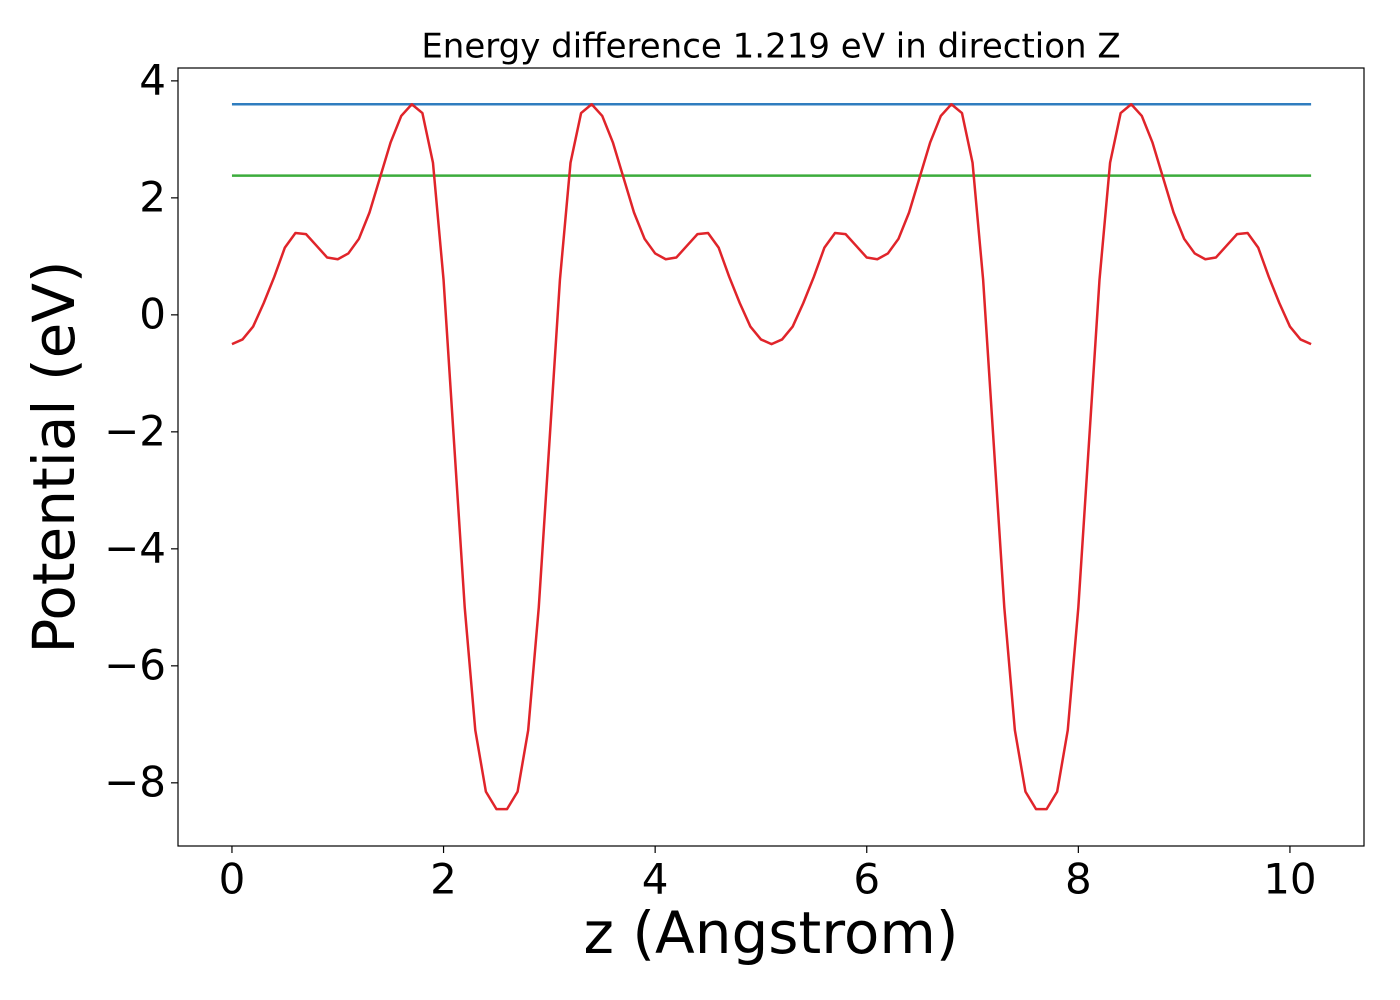 Image resolution: width=1400 pixels, height=1000 pixels. What do you see at coordinates (135, 430) in the screenshot?
I see `y-tick-label: −2` at bounding box center [135, 430].